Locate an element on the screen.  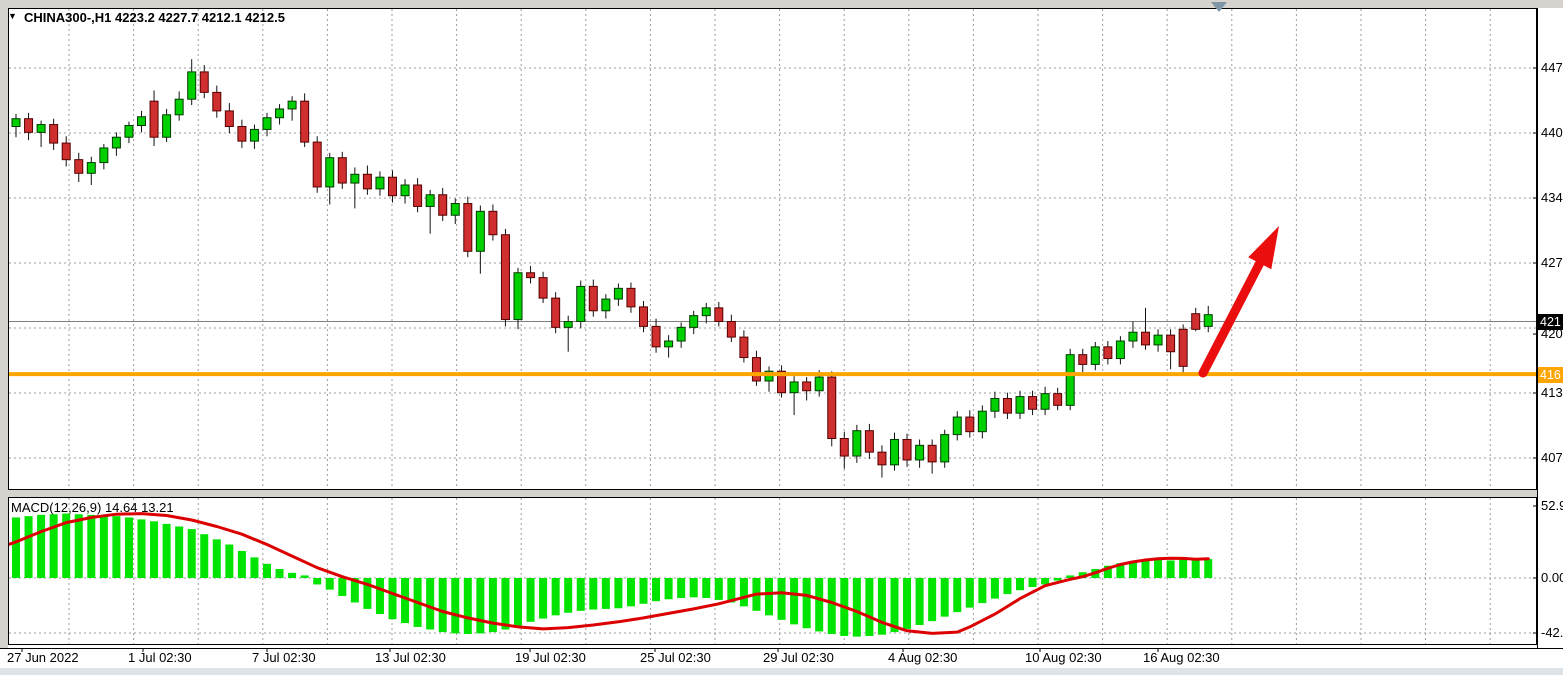
panel-separator is located at coordinates (772, 493).